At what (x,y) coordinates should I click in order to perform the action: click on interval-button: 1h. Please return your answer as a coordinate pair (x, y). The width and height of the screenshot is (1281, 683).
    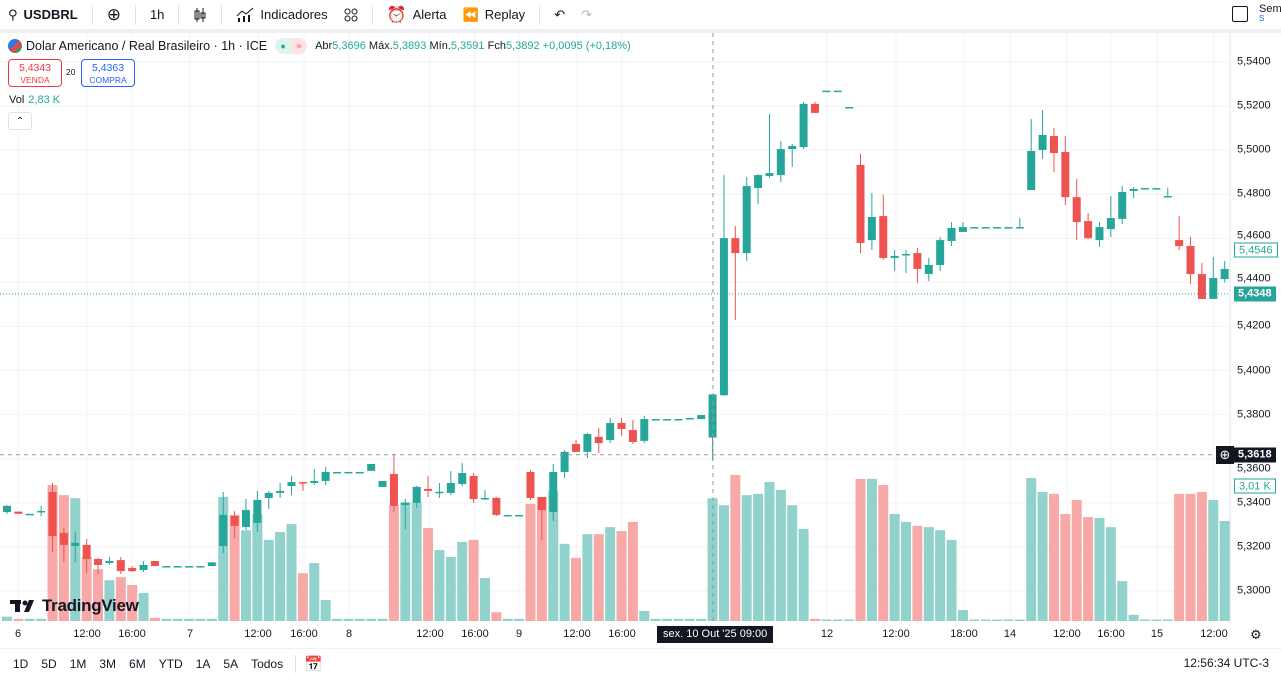
    Looking at the image, I should click on (157, 15).